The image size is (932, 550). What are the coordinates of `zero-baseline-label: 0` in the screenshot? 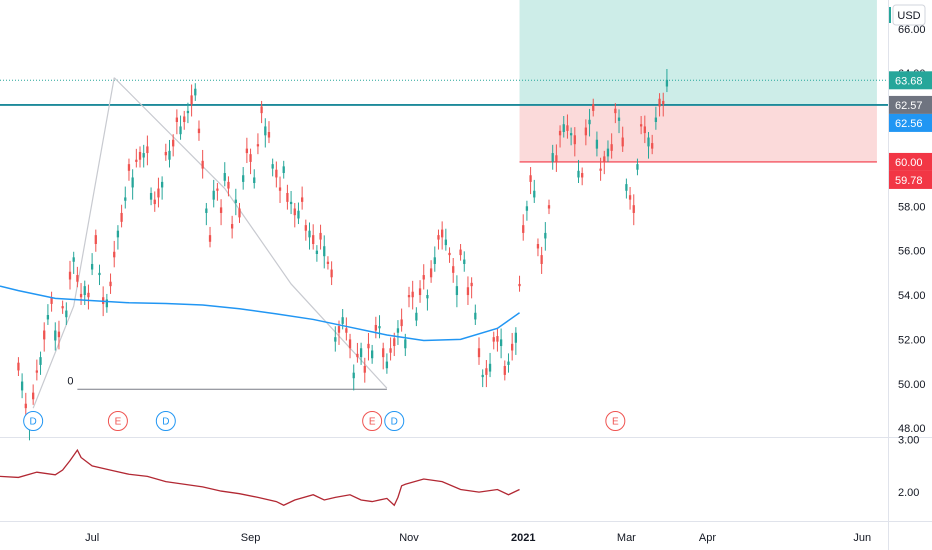 It's located at (70, 381).